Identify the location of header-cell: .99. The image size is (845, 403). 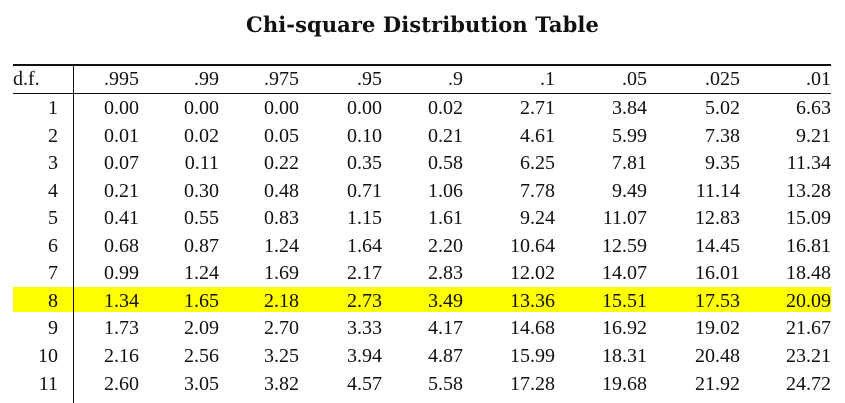
(206, 79).